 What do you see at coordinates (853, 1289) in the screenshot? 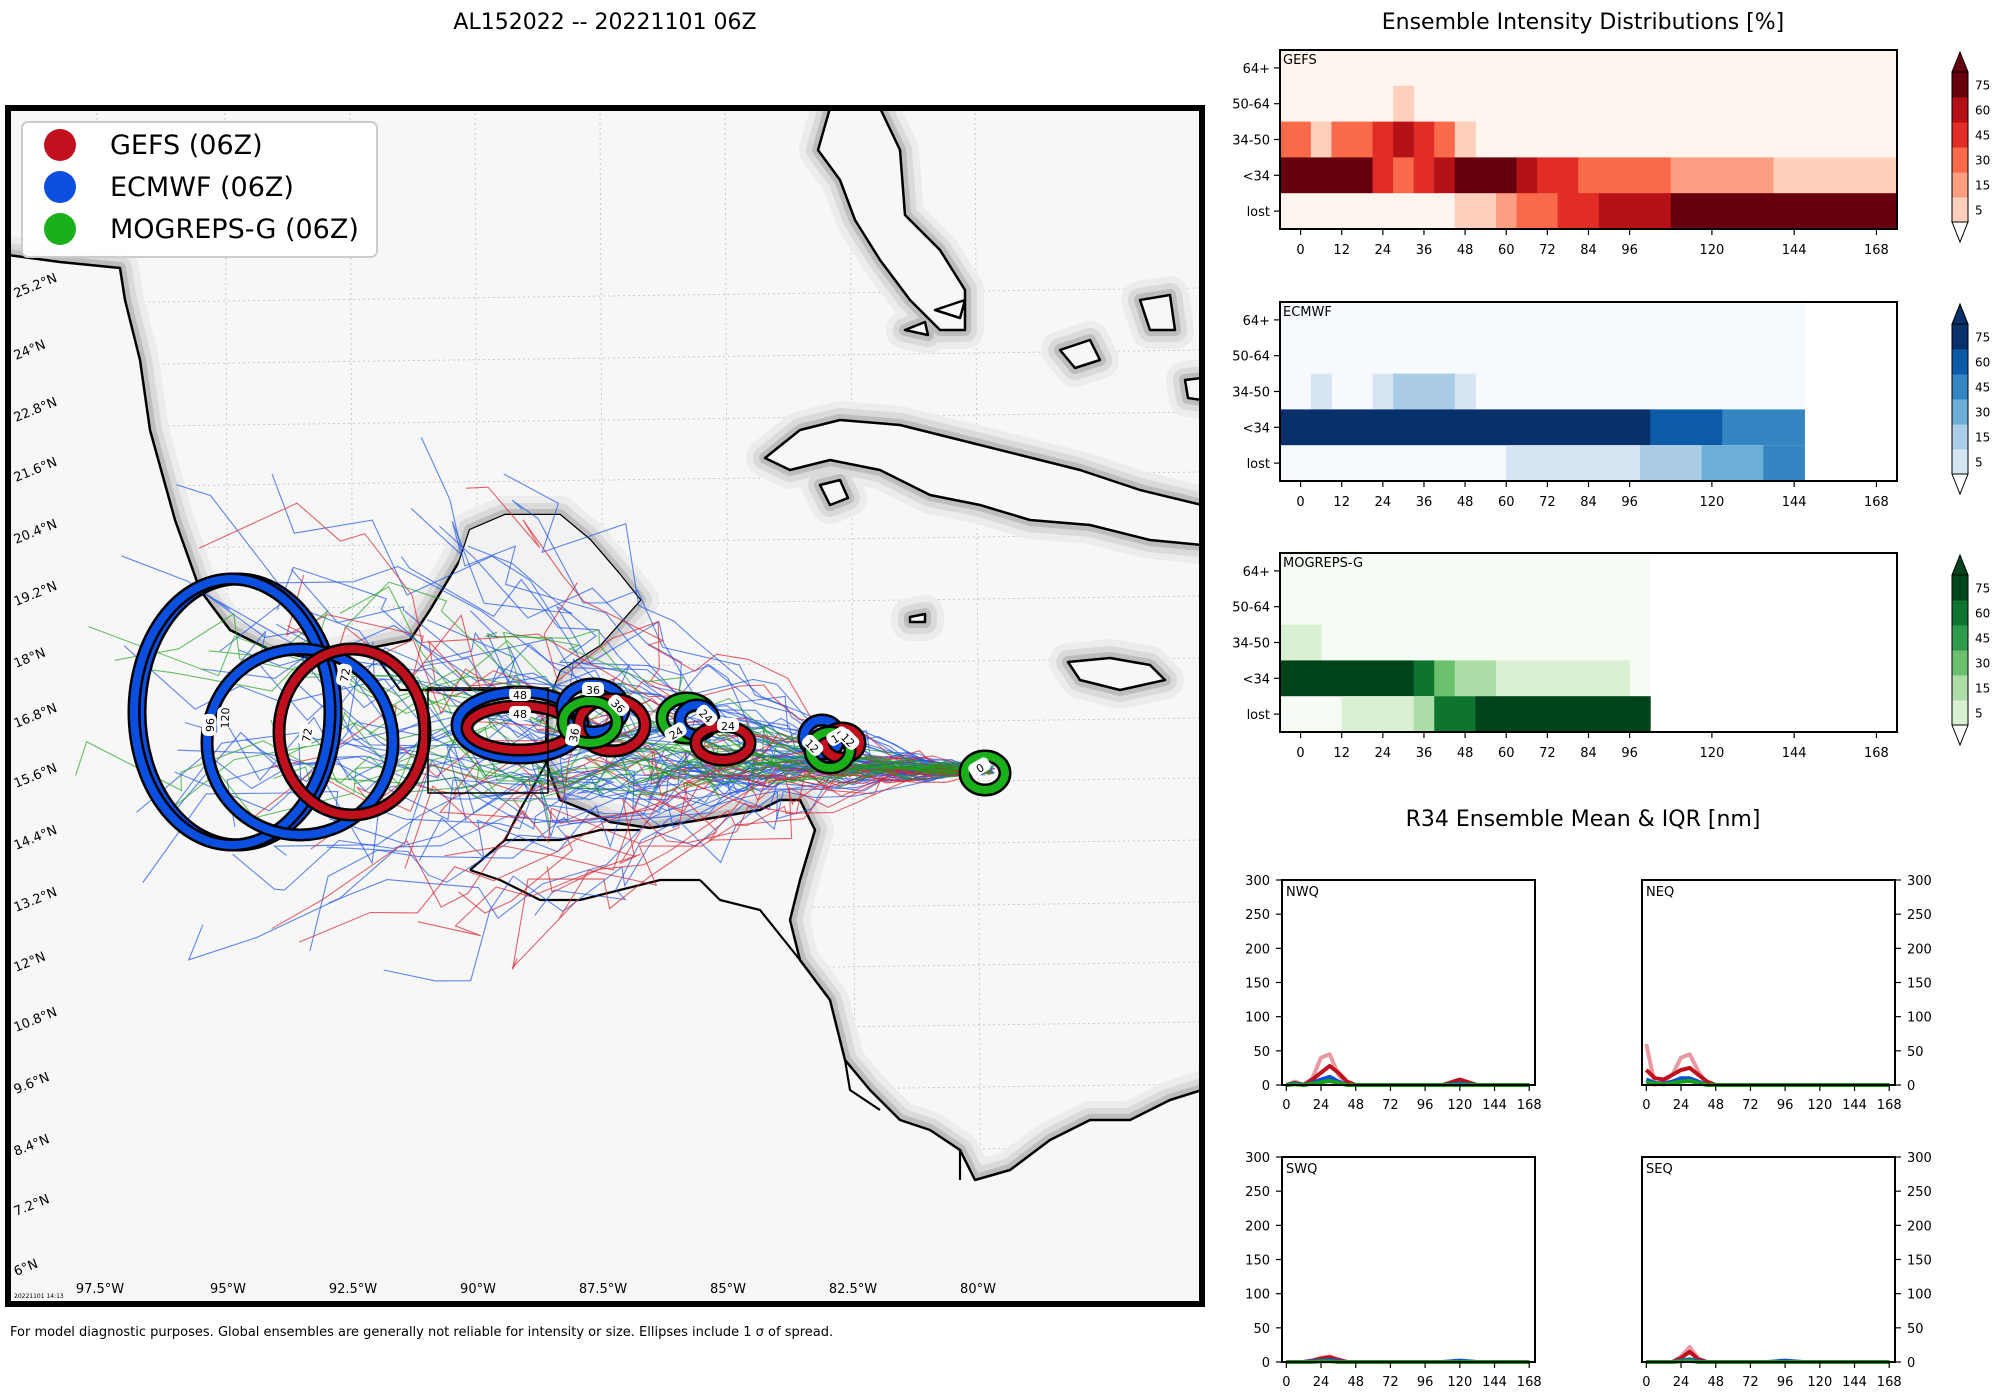
I see `lon-tick-label: 82.5°W` at bounding box center [853, 1289].